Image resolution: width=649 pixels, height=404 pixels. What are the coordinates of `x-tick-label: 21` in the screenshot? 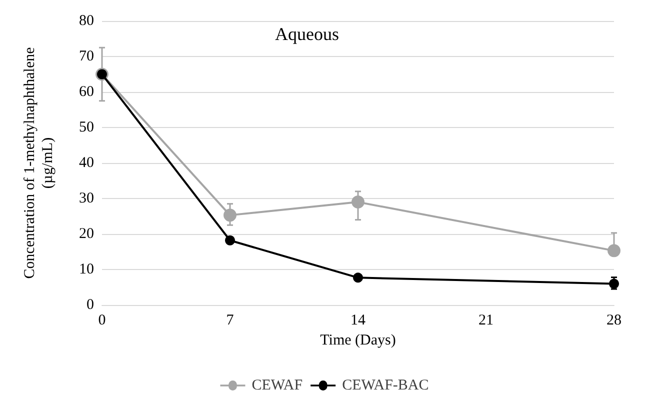 It's located at (486, 320).